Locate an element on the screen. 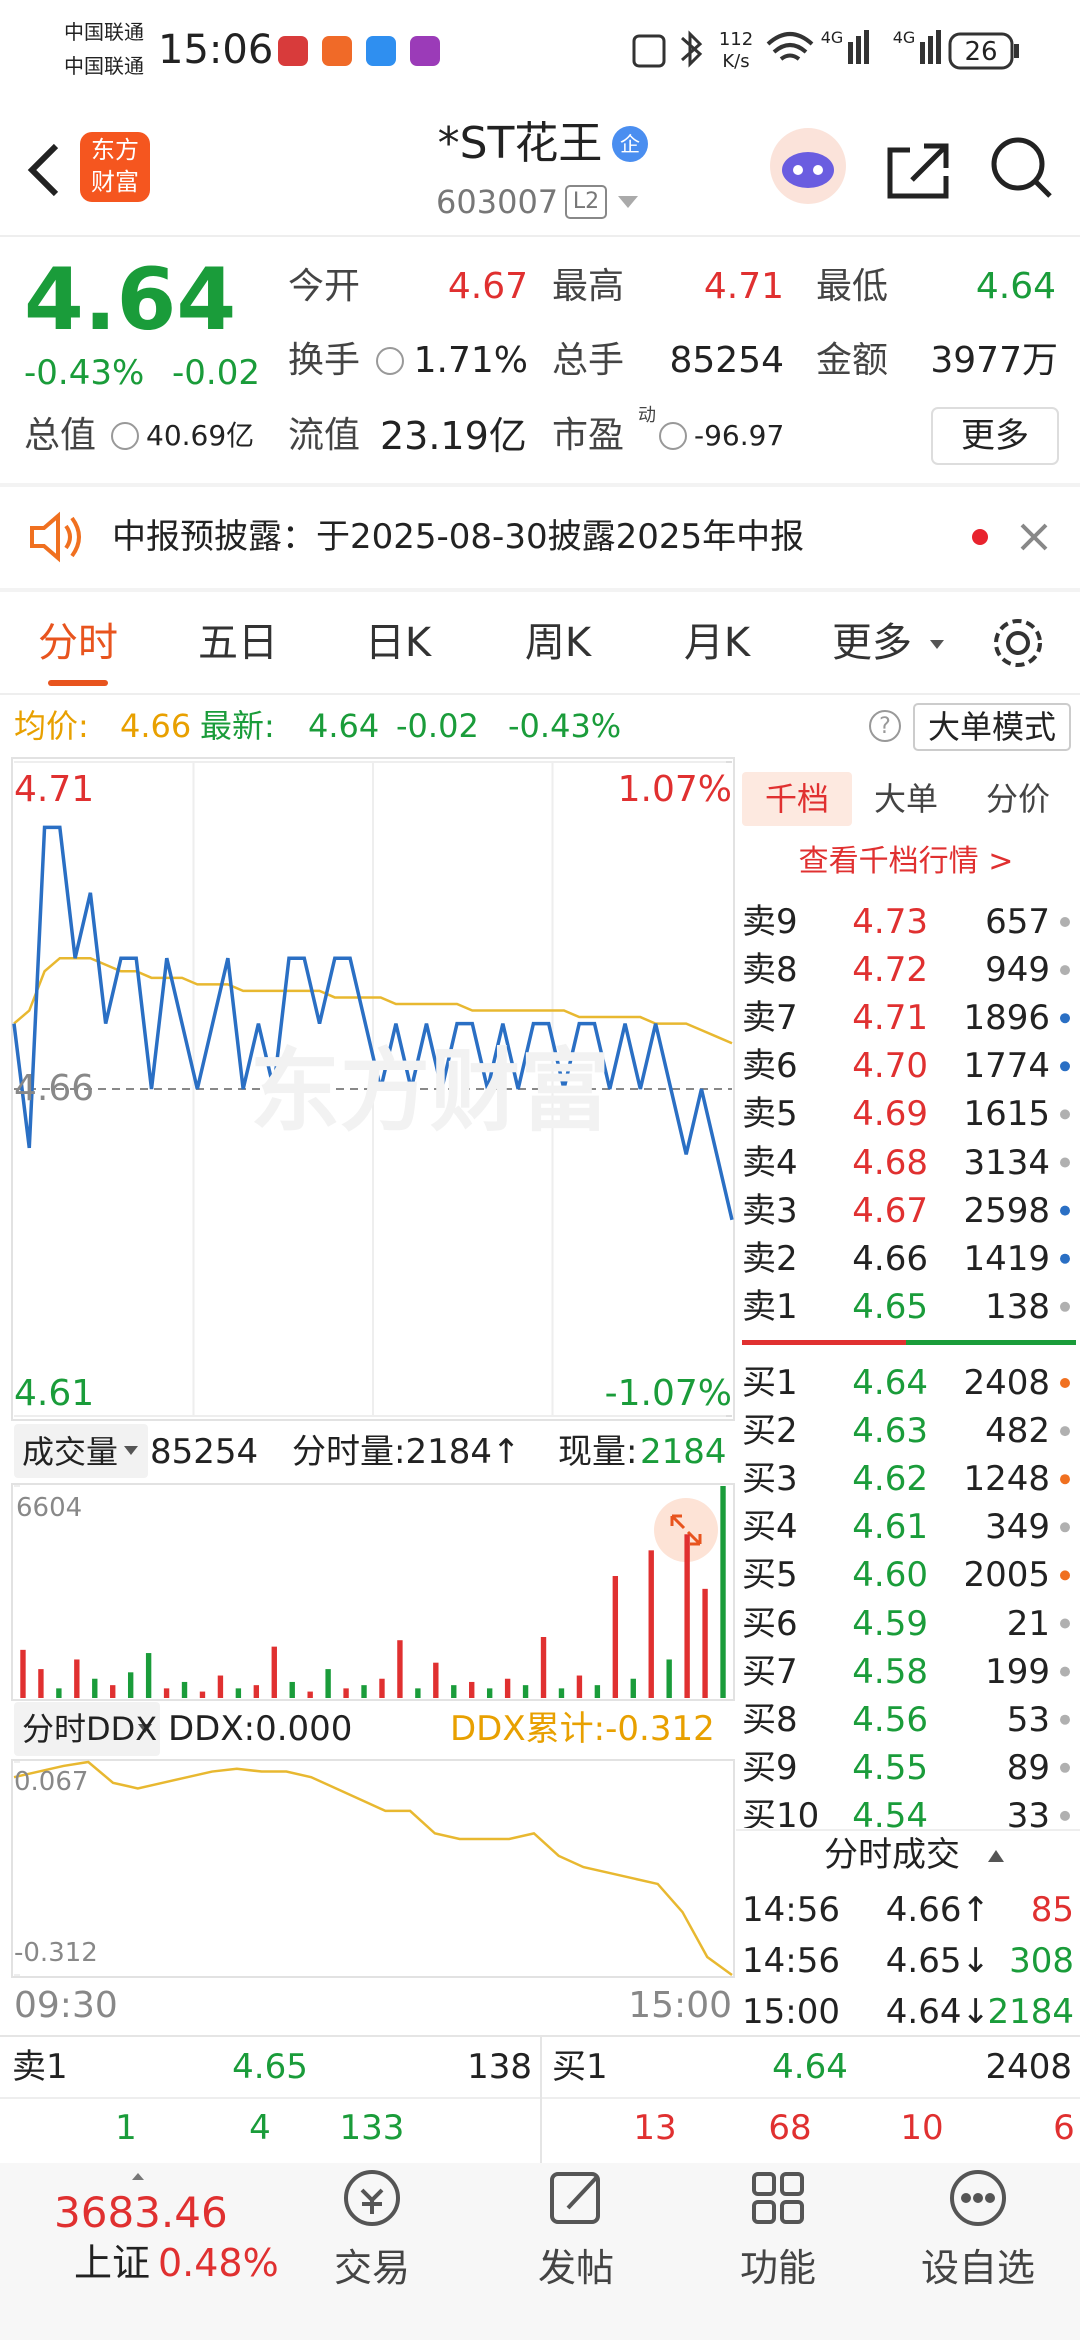 This screenshot has width=1080, height=2340. book-volume: 949 is located at coordinates (1017, 970).